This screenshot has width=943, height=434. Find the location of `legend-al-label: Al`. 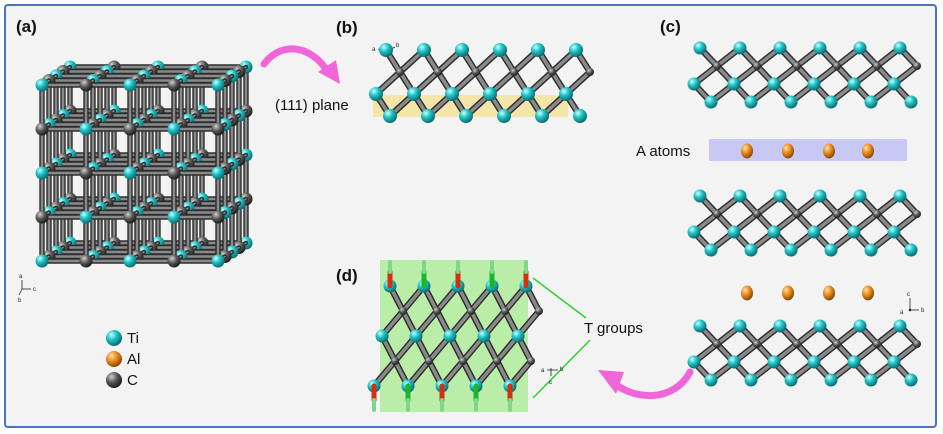

legend-al-label: Al is located at coordinates (133, 359).